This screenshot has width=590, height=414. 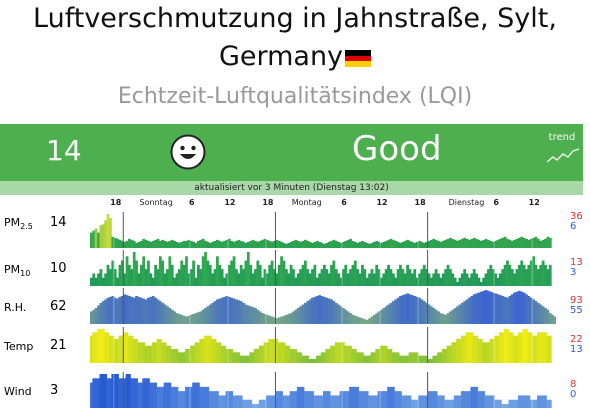 What do you see at coordinates (306, 202) in the screenshot?
I see `timeline-day-label: Montag` at bounding box center [306, 202].